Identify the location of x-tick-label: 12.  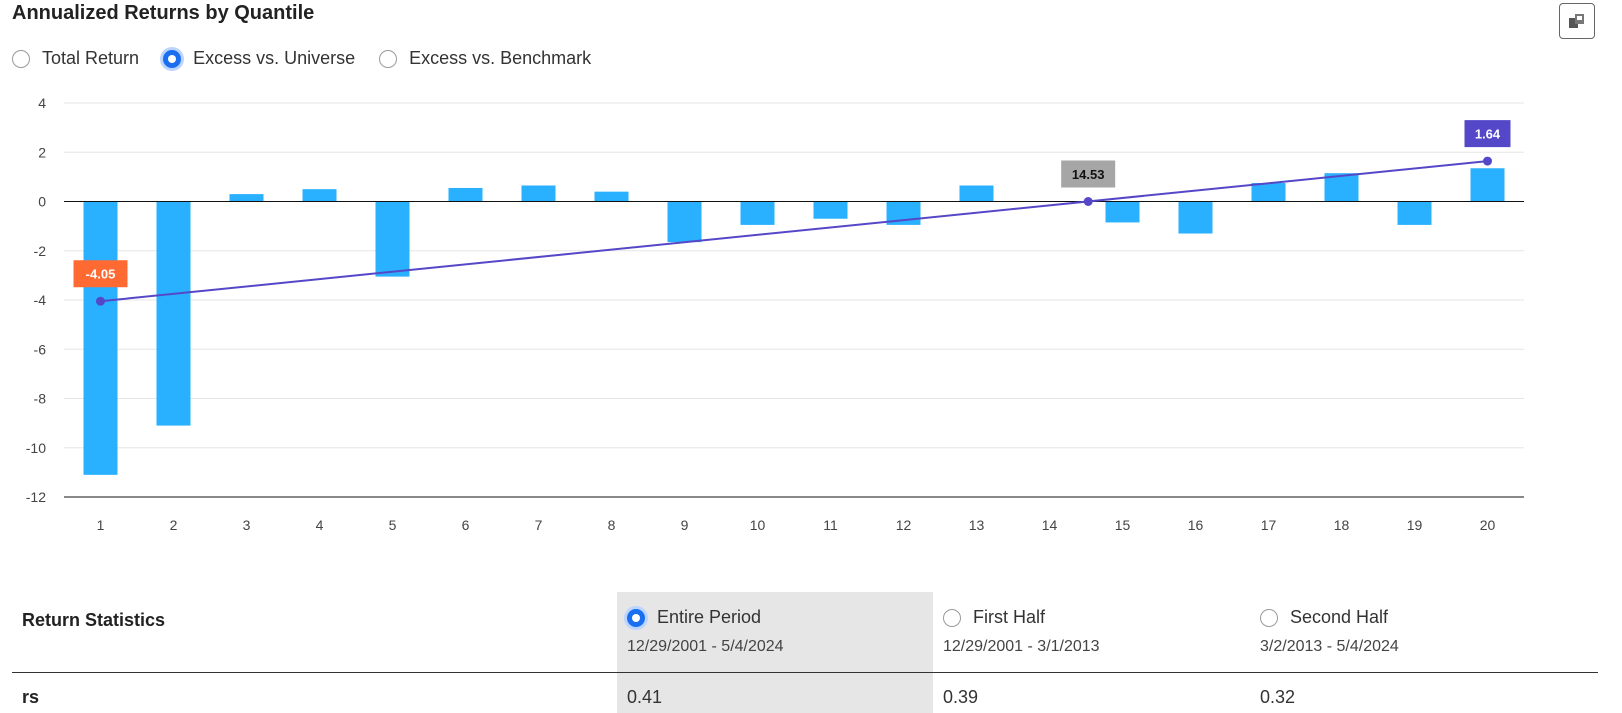
(904, 525).